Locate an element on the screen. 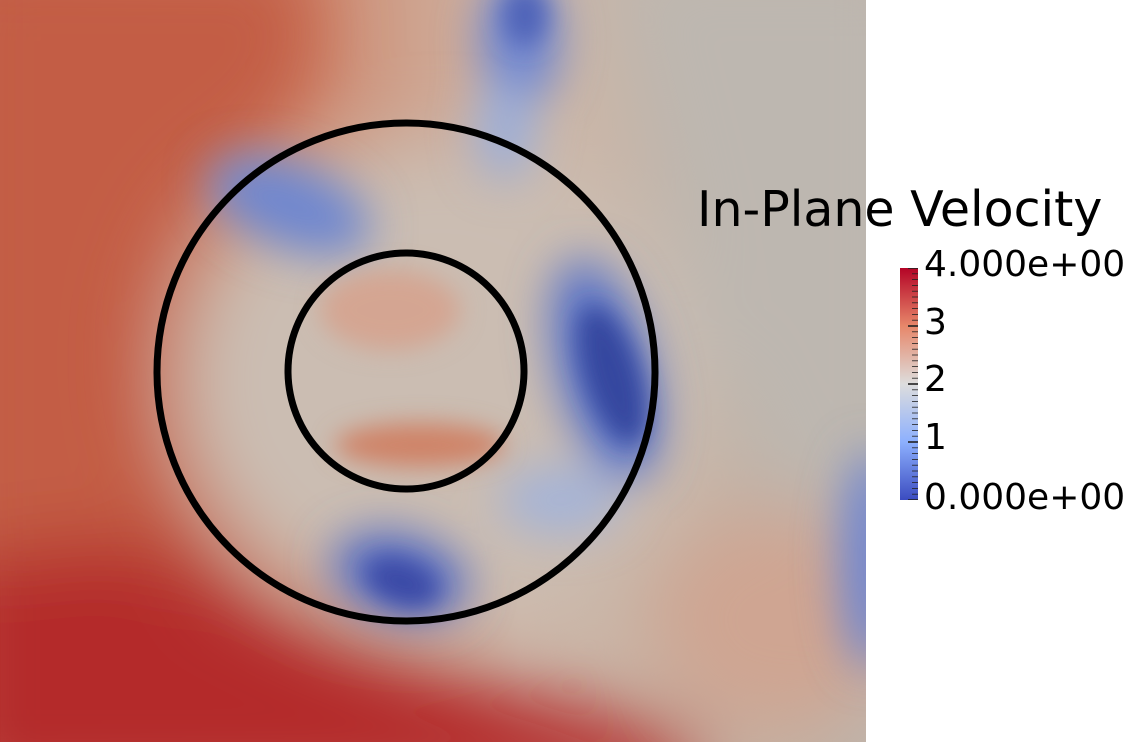 This screenshot has height=742, width=1140. colorbar-max-label: 4.000e+00 is located at coordinates (1025, 264).